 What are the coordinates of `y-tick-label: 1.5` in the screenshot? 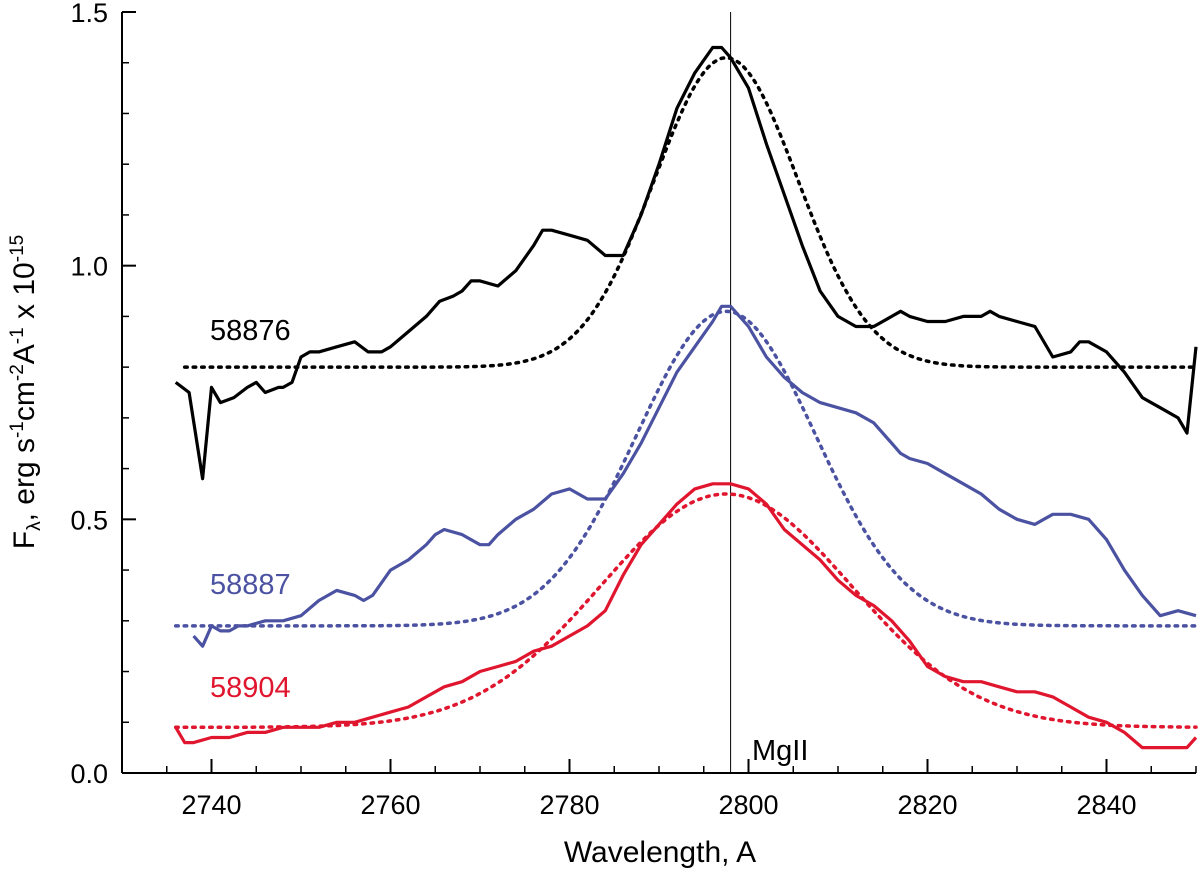 It's located at (89, 14).